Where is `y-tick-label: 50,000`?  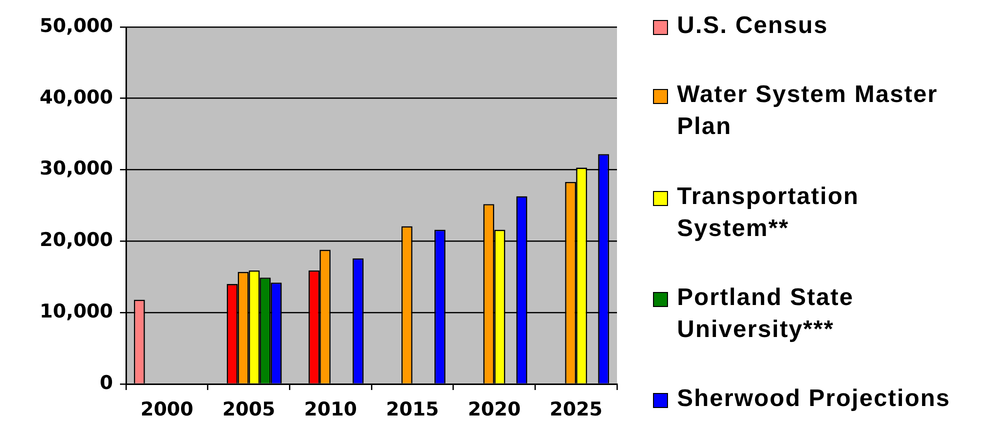 y-tick-label: 50,000 is located at coordinates (76, 25).